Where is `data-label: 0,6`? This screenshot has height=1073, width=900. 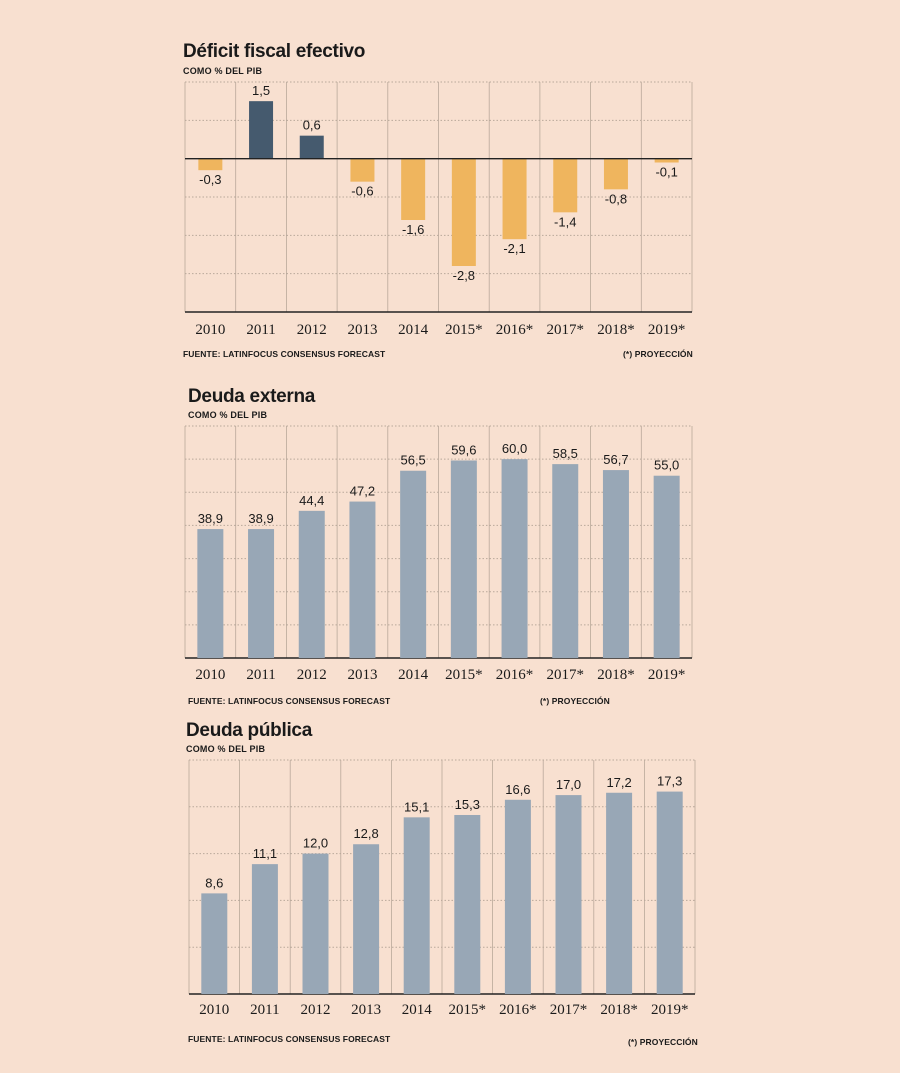 data-label: 0,6 is located at coordinates (312, 125).